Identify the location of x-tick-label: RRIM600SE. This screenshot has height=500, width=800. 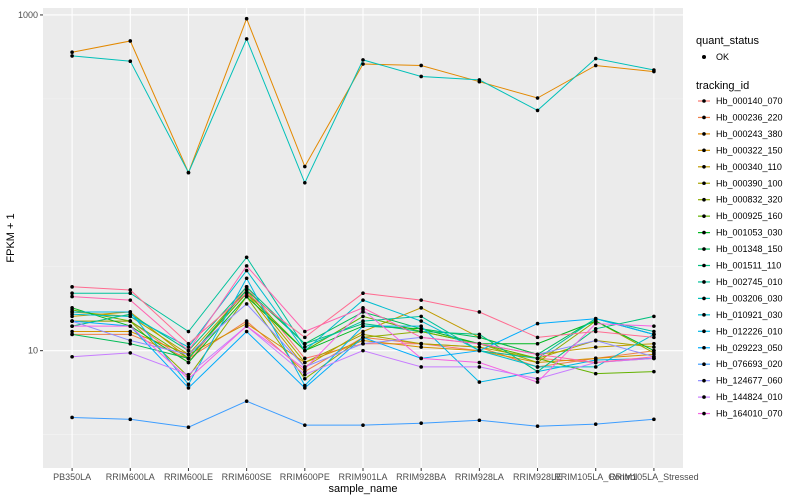
(247, 477).